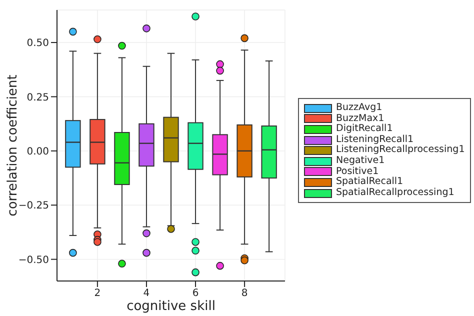 This screenshot has width=474, height=316. I want to click on legend-label: BuzzAvg1, so click(359, 108).